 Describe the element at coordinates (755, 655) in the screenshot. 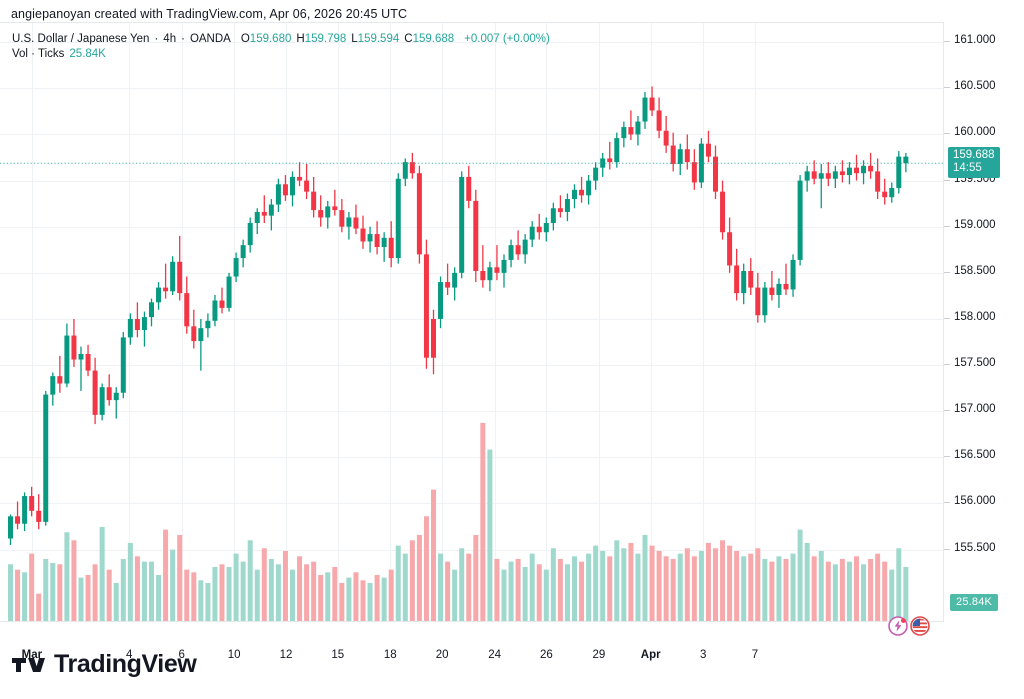

I see `time-axis-tick: 7` at that location.